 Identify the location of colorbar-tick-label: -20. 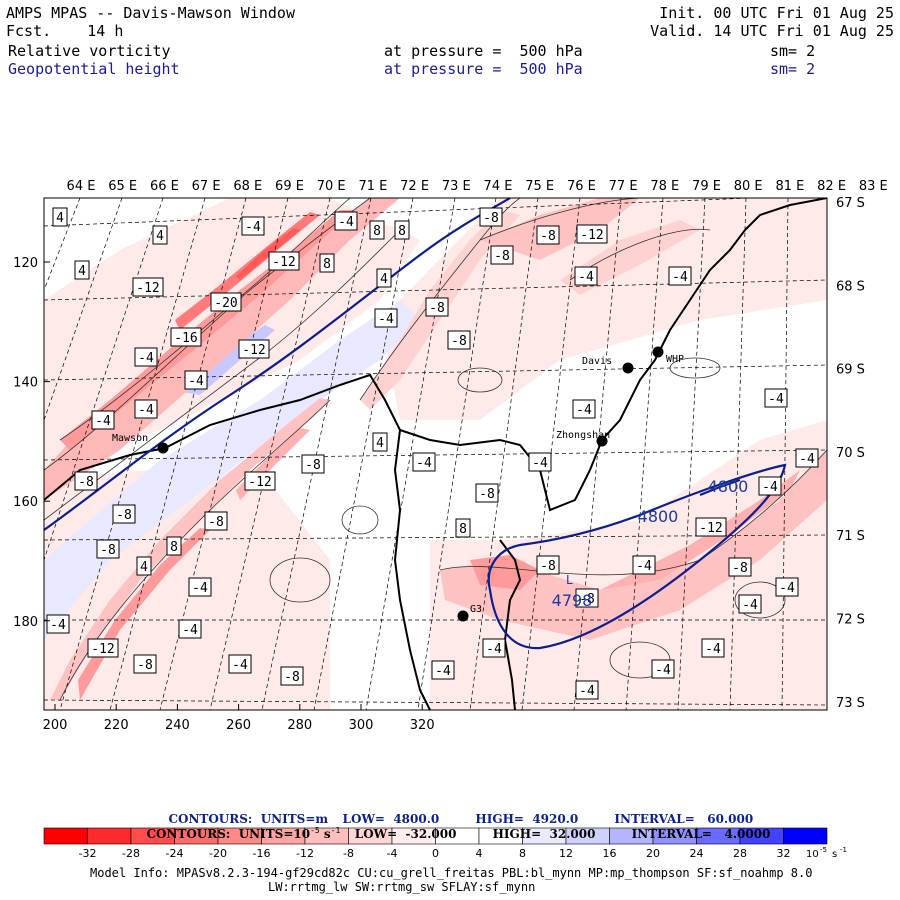
(218, 853).